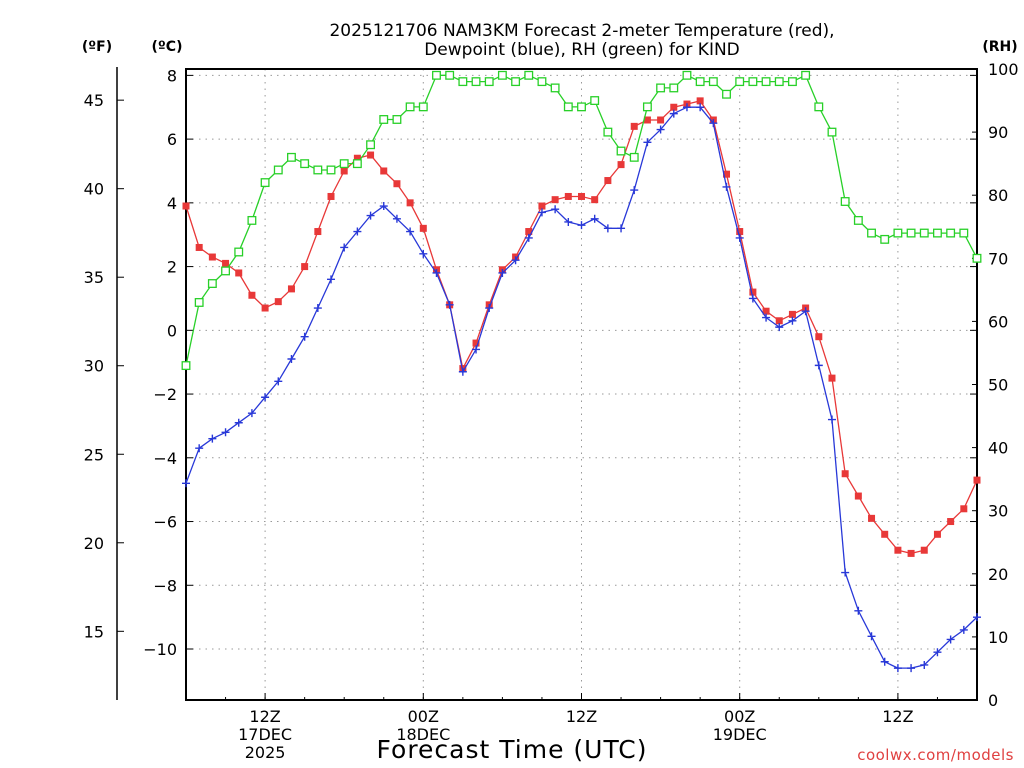 This screenshot has width=1024, height=768. Describe the element at coordinates (423, 734) in the screenshot. I see `time-tick-label: 18DEC` at that location.